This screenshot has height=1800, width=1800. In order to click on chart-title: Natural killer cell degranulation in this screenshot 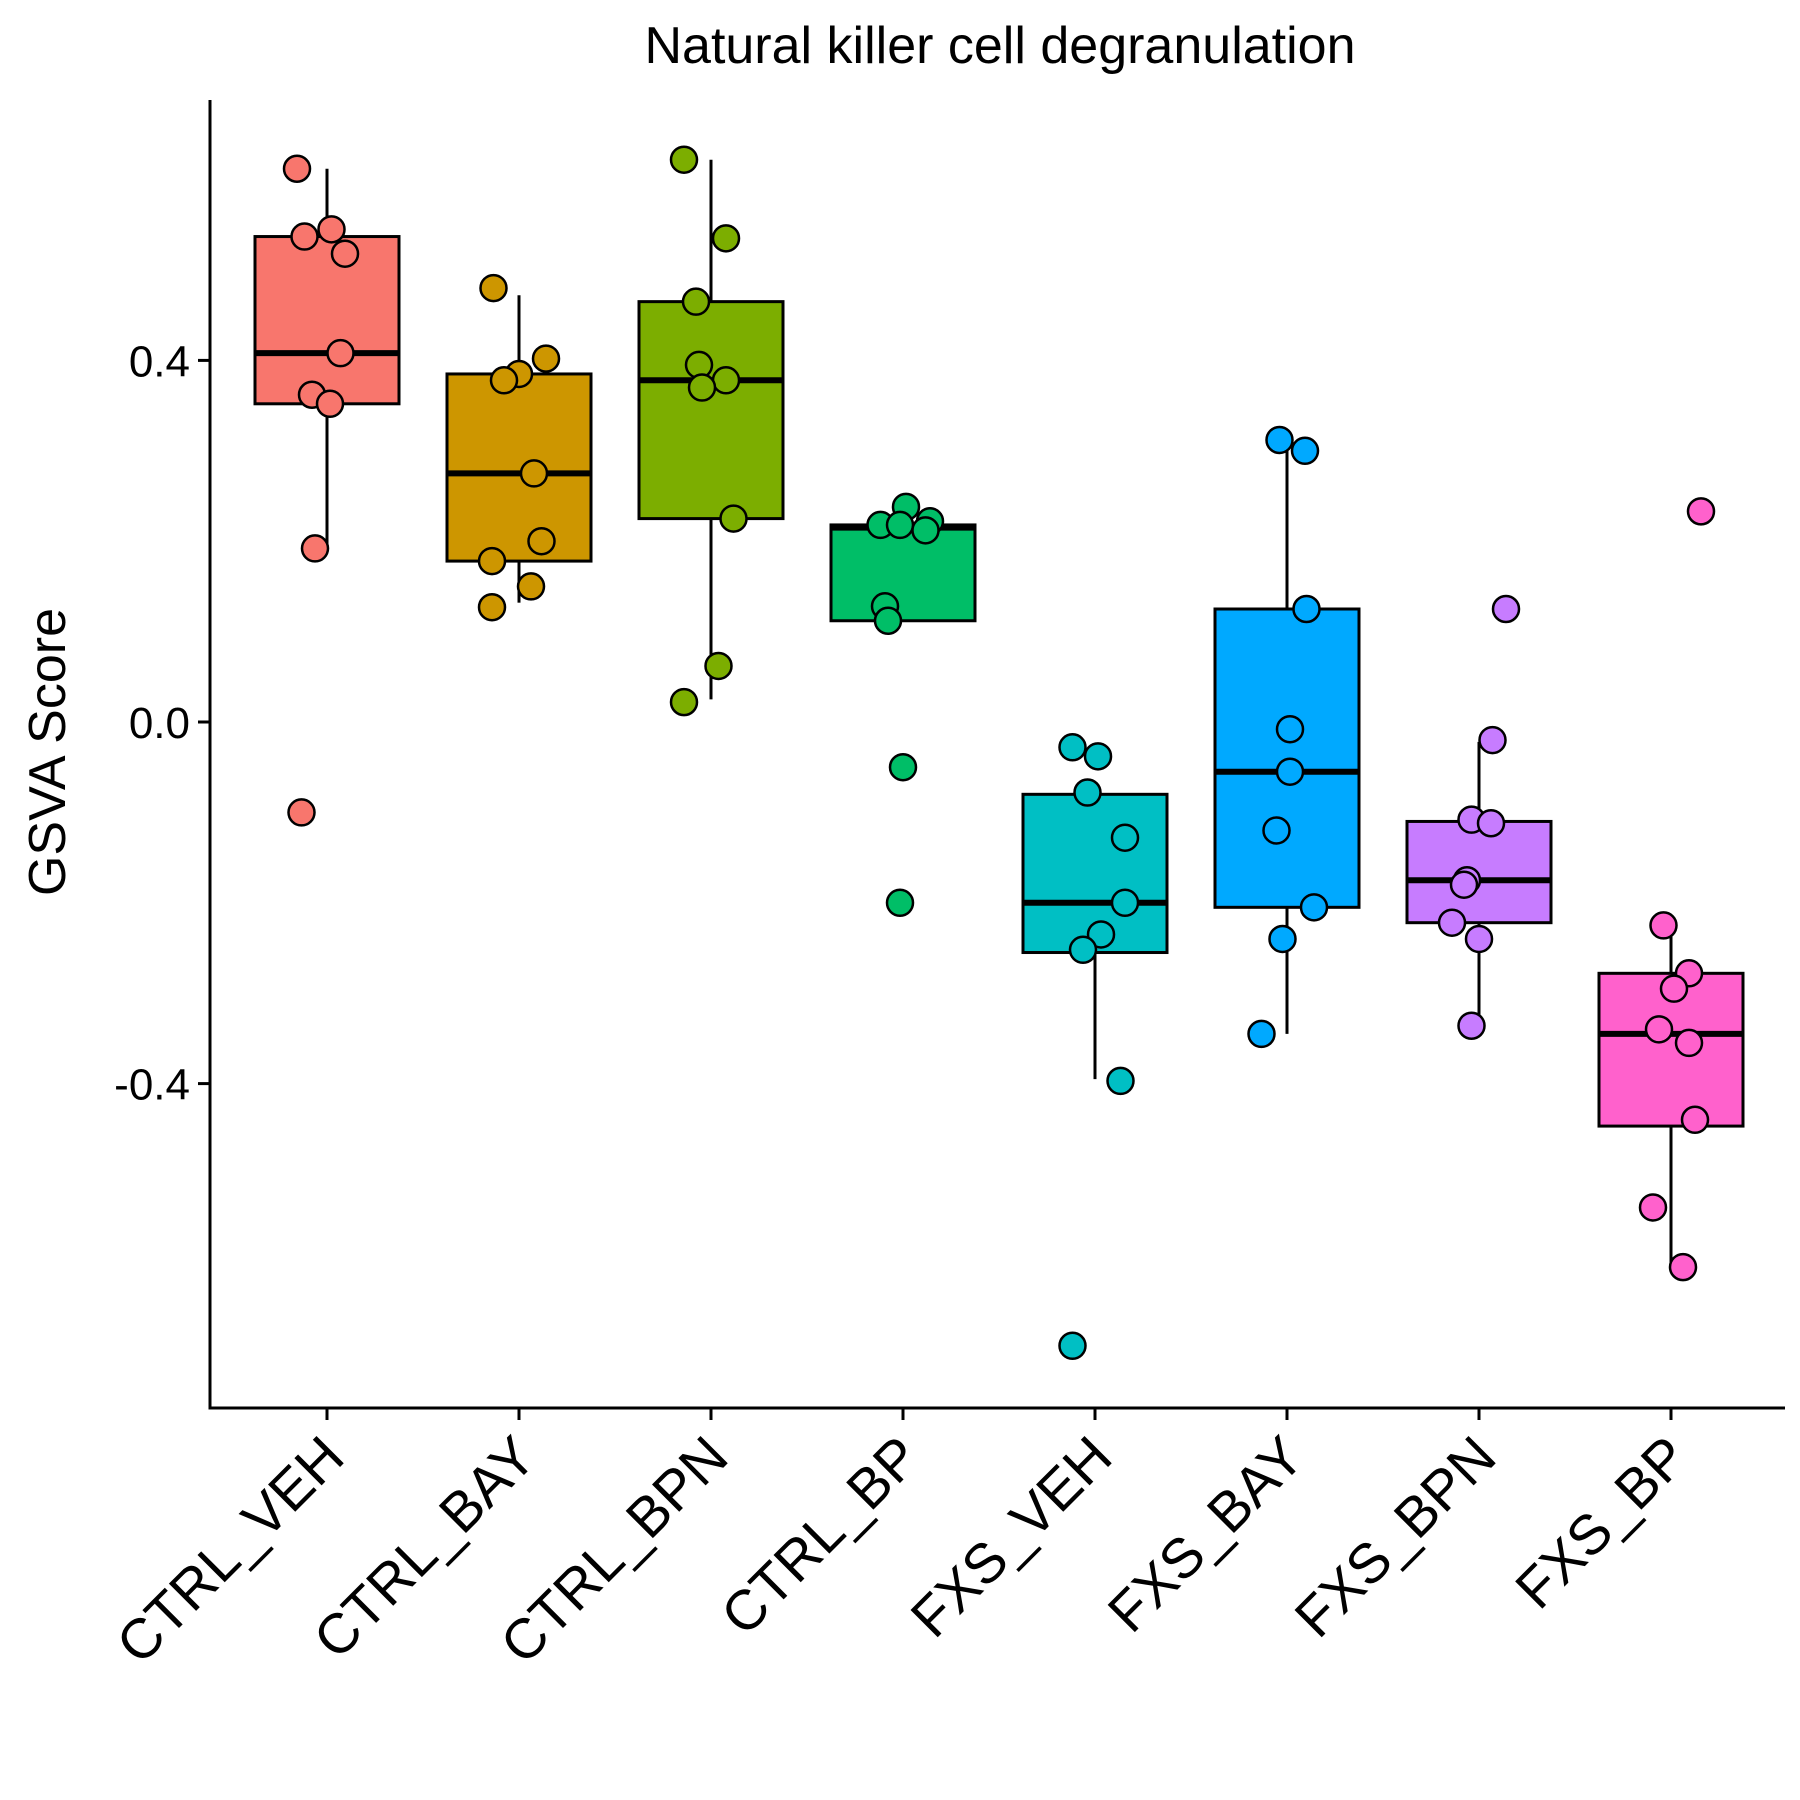, I will do `click(999, 46)`.